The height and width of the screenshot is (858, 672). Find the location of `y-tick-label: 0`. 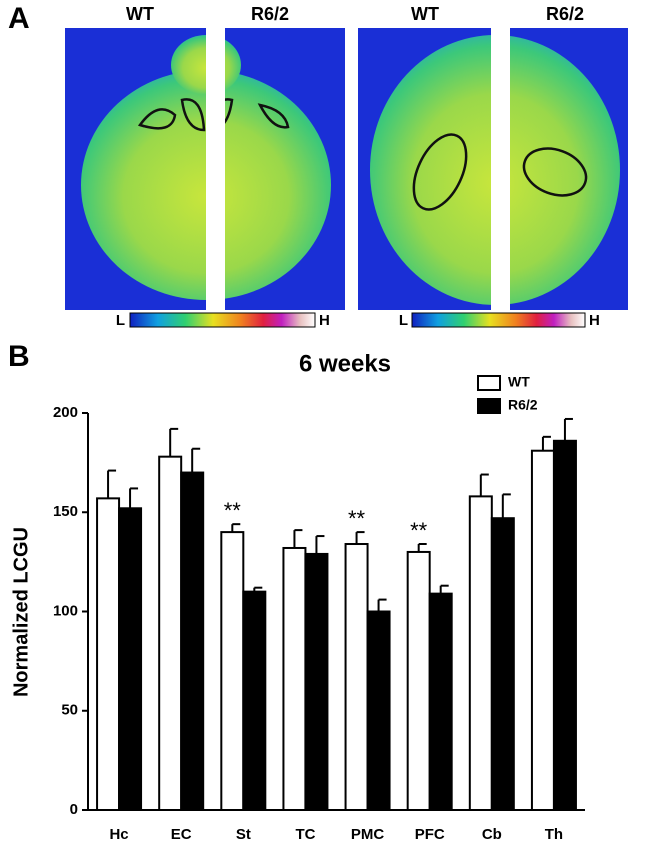

y-tick-label: 0 is located at coordinates (74, 809).